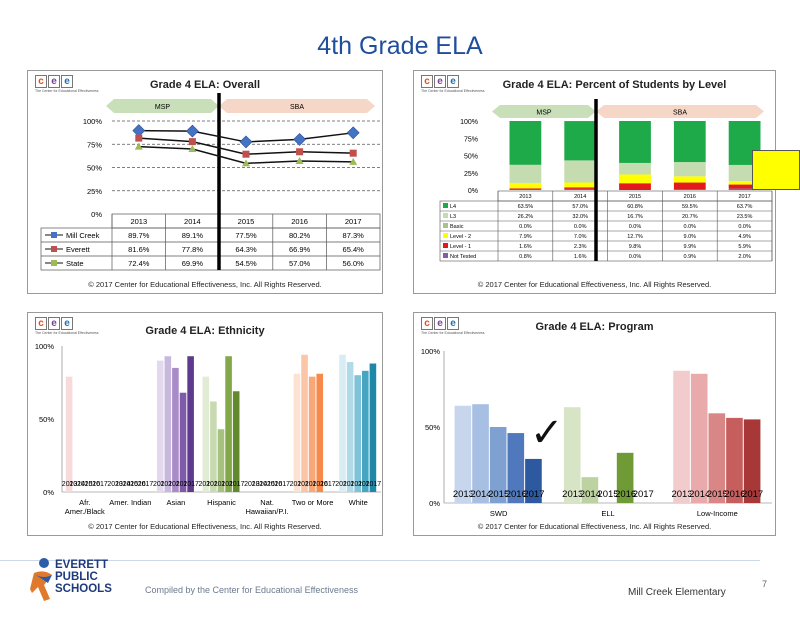 The image size is (800, 618). What do you see at coordinates (765, 584) in the screenshot?
I see `page-number: 7` at bounding box center [765, 584].